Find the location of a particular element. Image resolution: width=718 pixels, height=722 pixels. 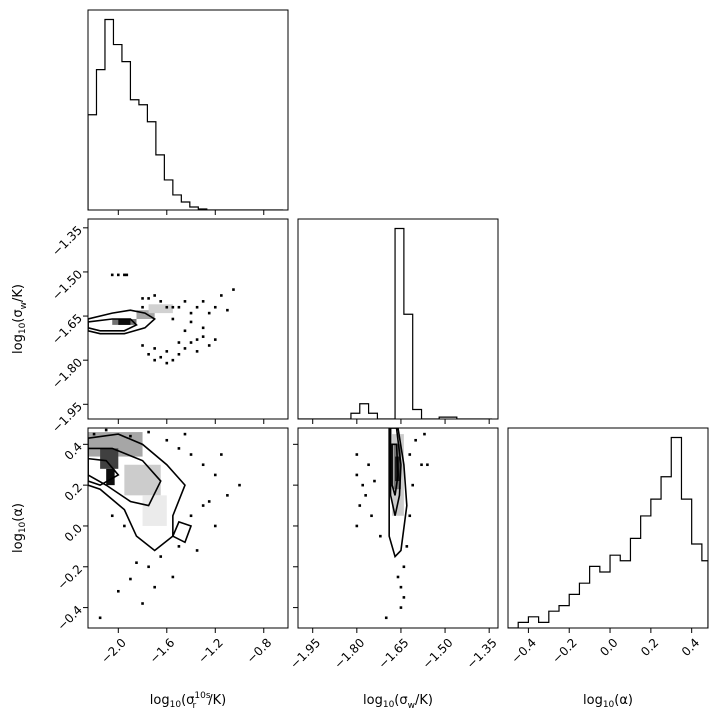

x-tick-label: −1.35 is located at coordinates (482, 654).